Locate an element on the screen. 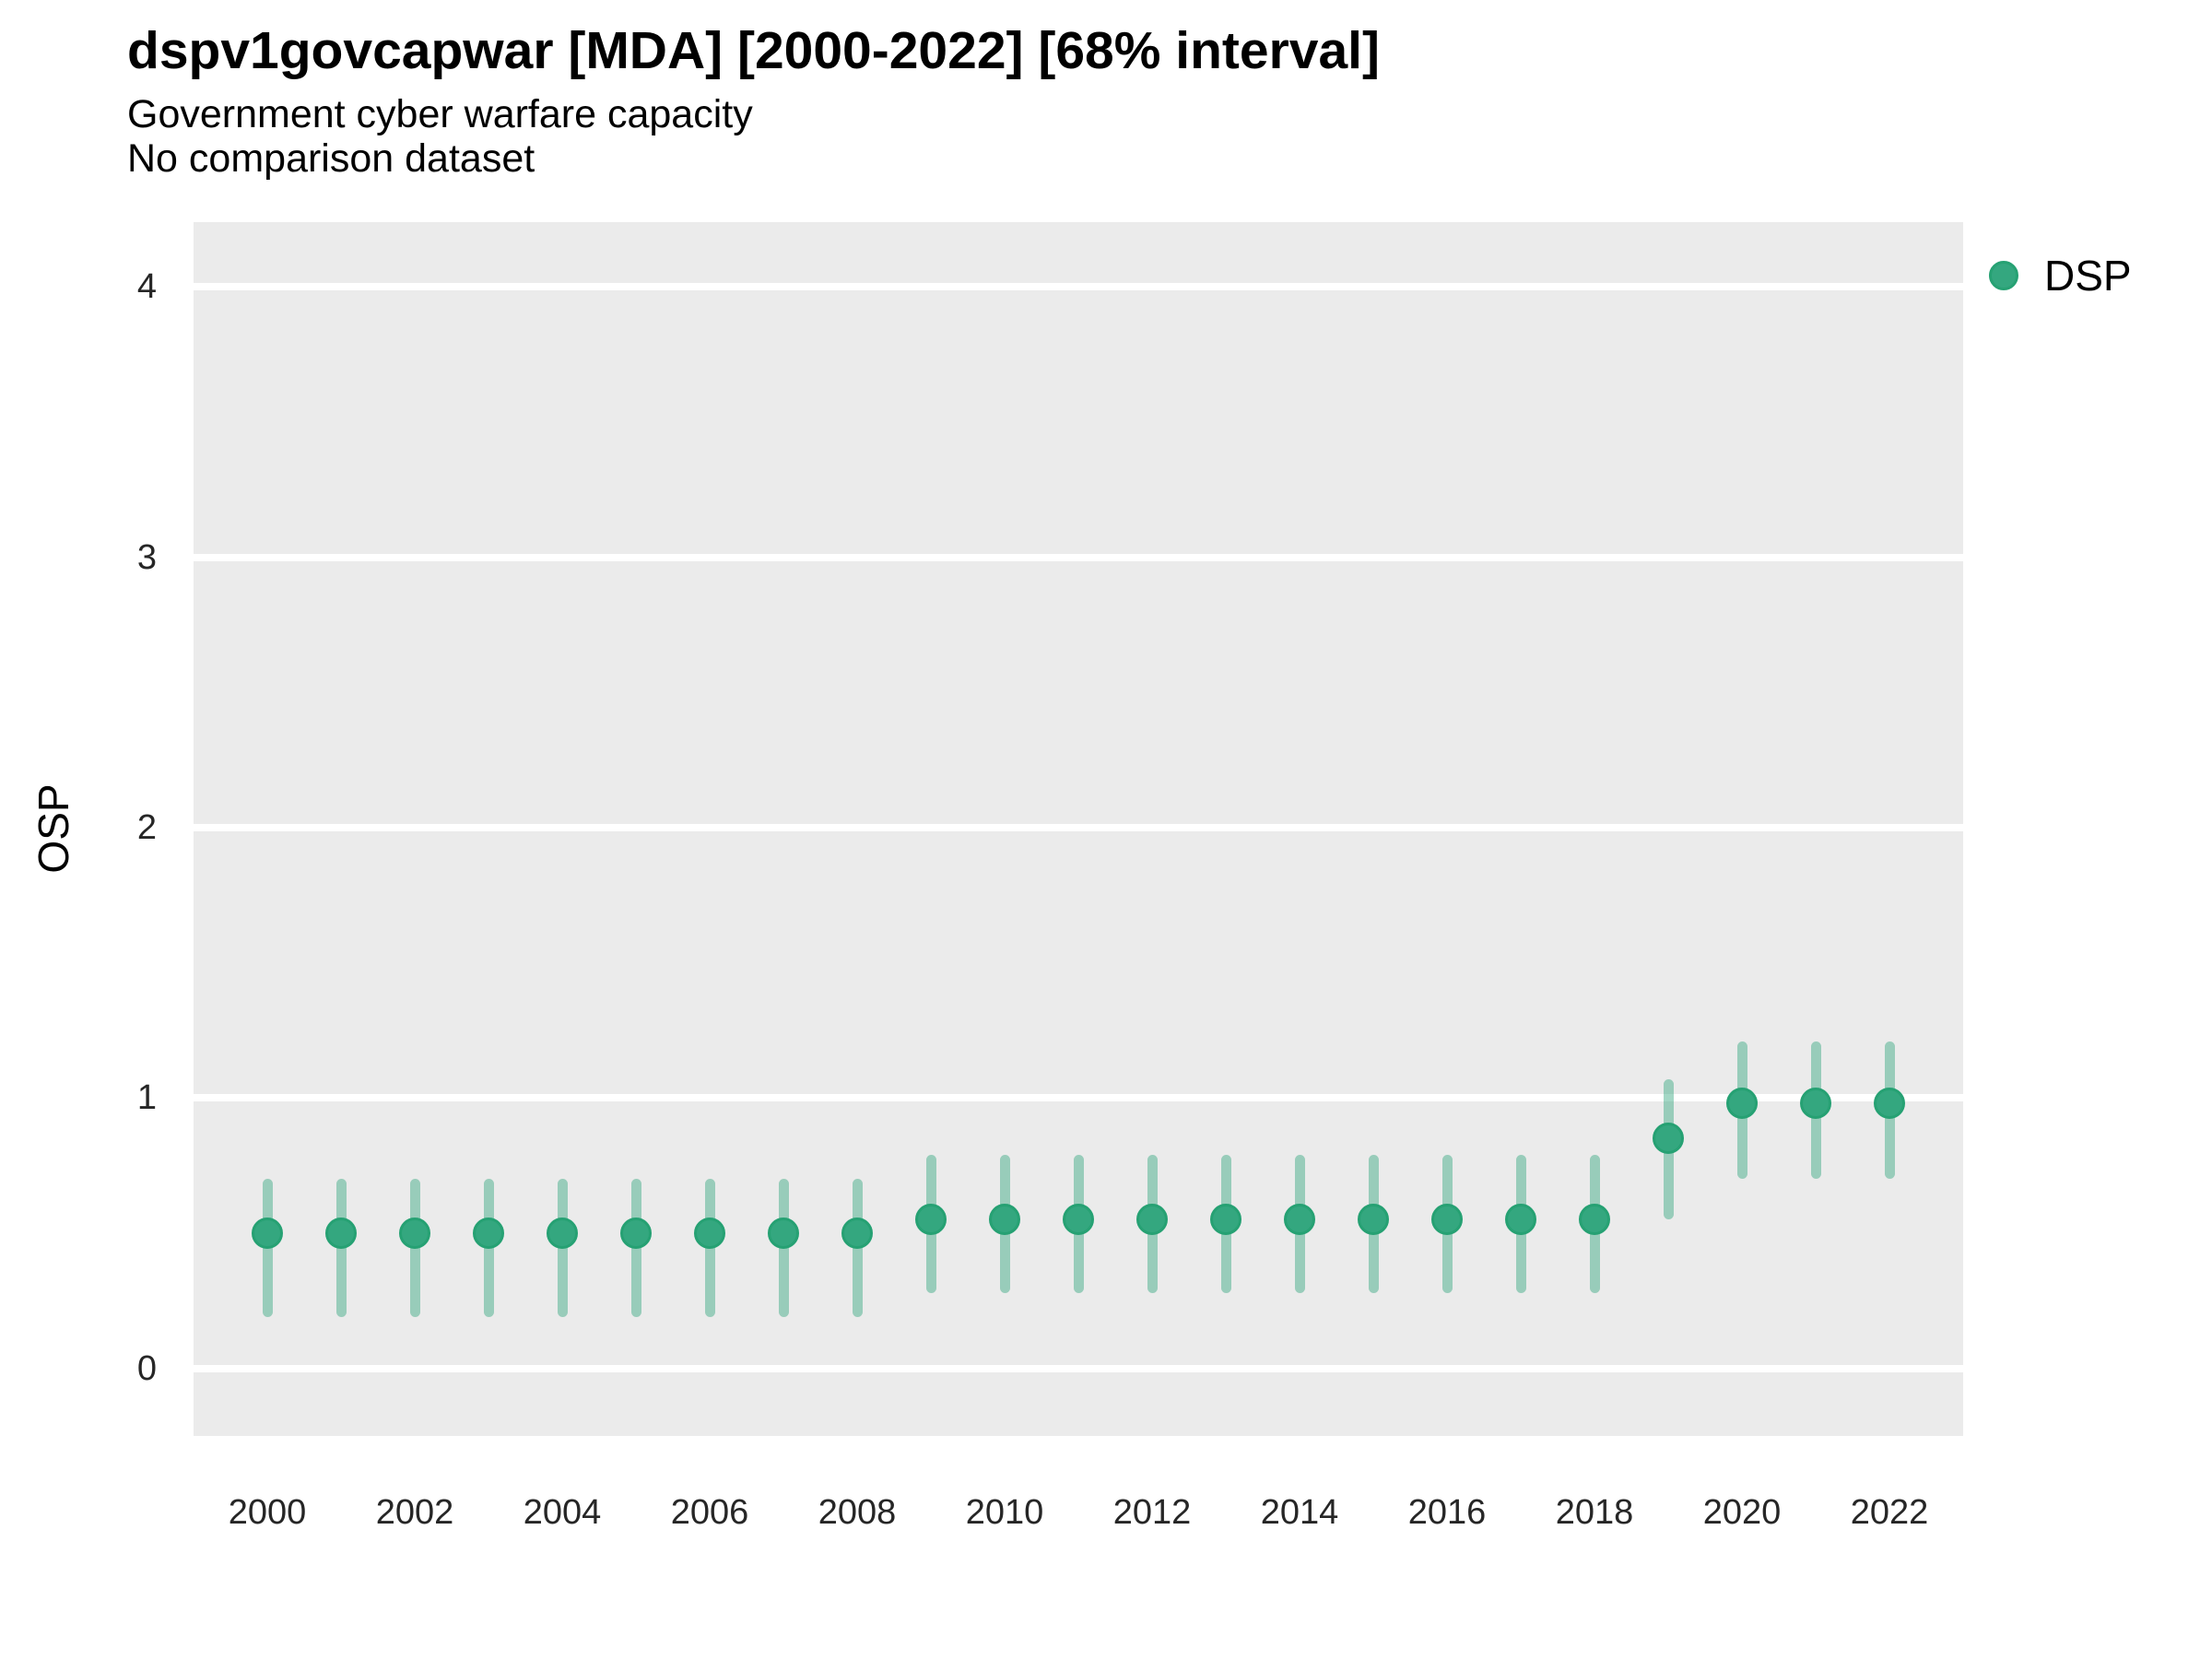  y-tick-label-4: 4 is located at coordinates (146, 287).